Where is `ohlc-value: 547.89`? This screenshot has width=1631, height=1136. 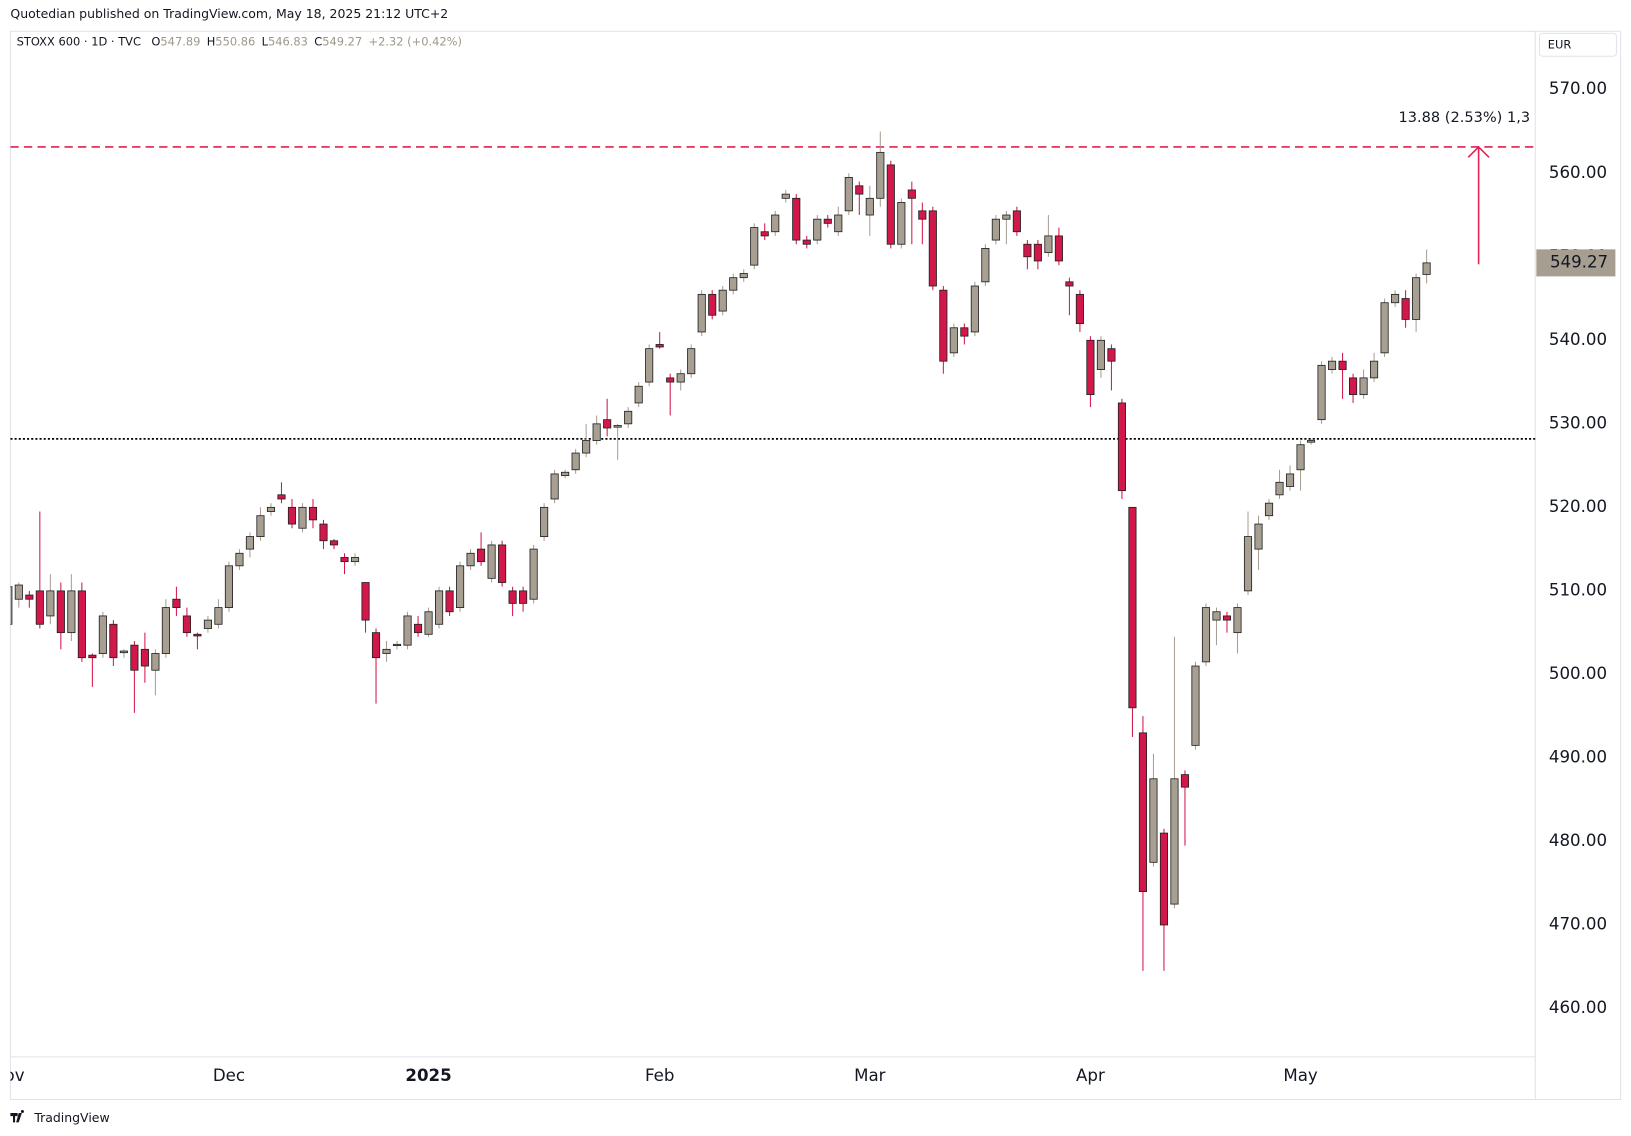 ohlc-value: 547.89 is located at coordinates (180, 41).